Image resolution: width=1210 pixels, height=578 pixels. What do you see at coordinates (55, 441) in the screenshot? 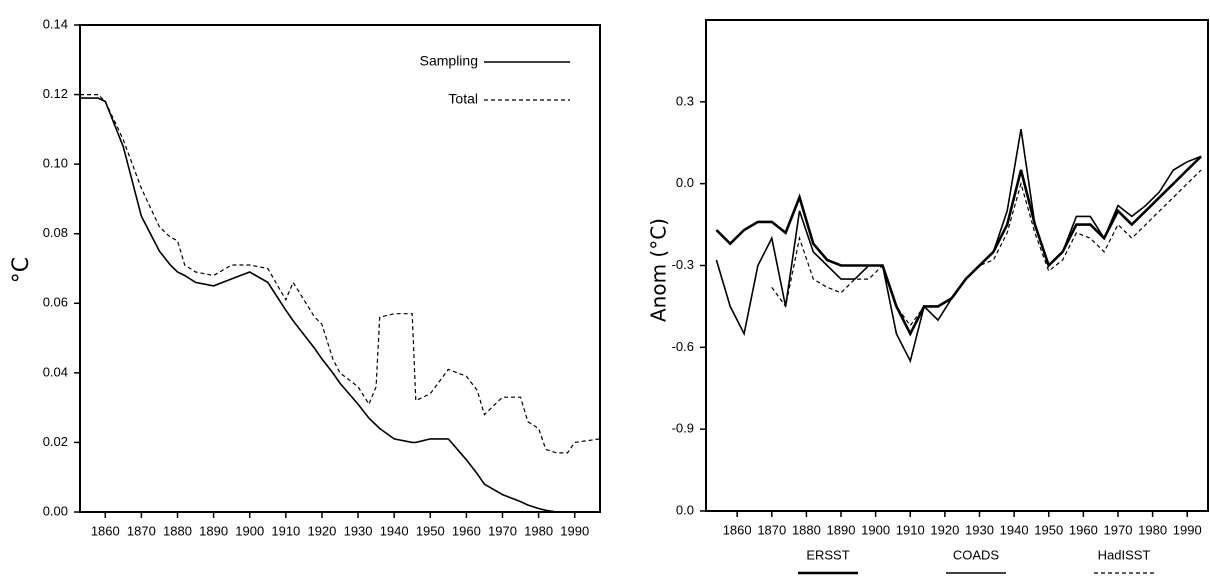
I see `y-tick-label: 0.02` at bounding box center [55, 441].